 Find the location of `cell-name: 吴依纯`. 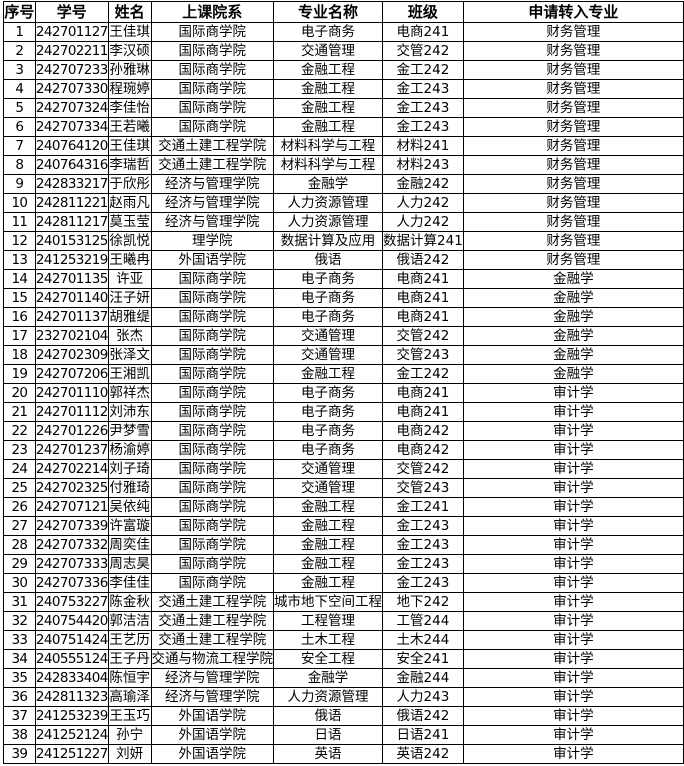

cell-name: 吴依纯 is located at coordinates (129, 507).